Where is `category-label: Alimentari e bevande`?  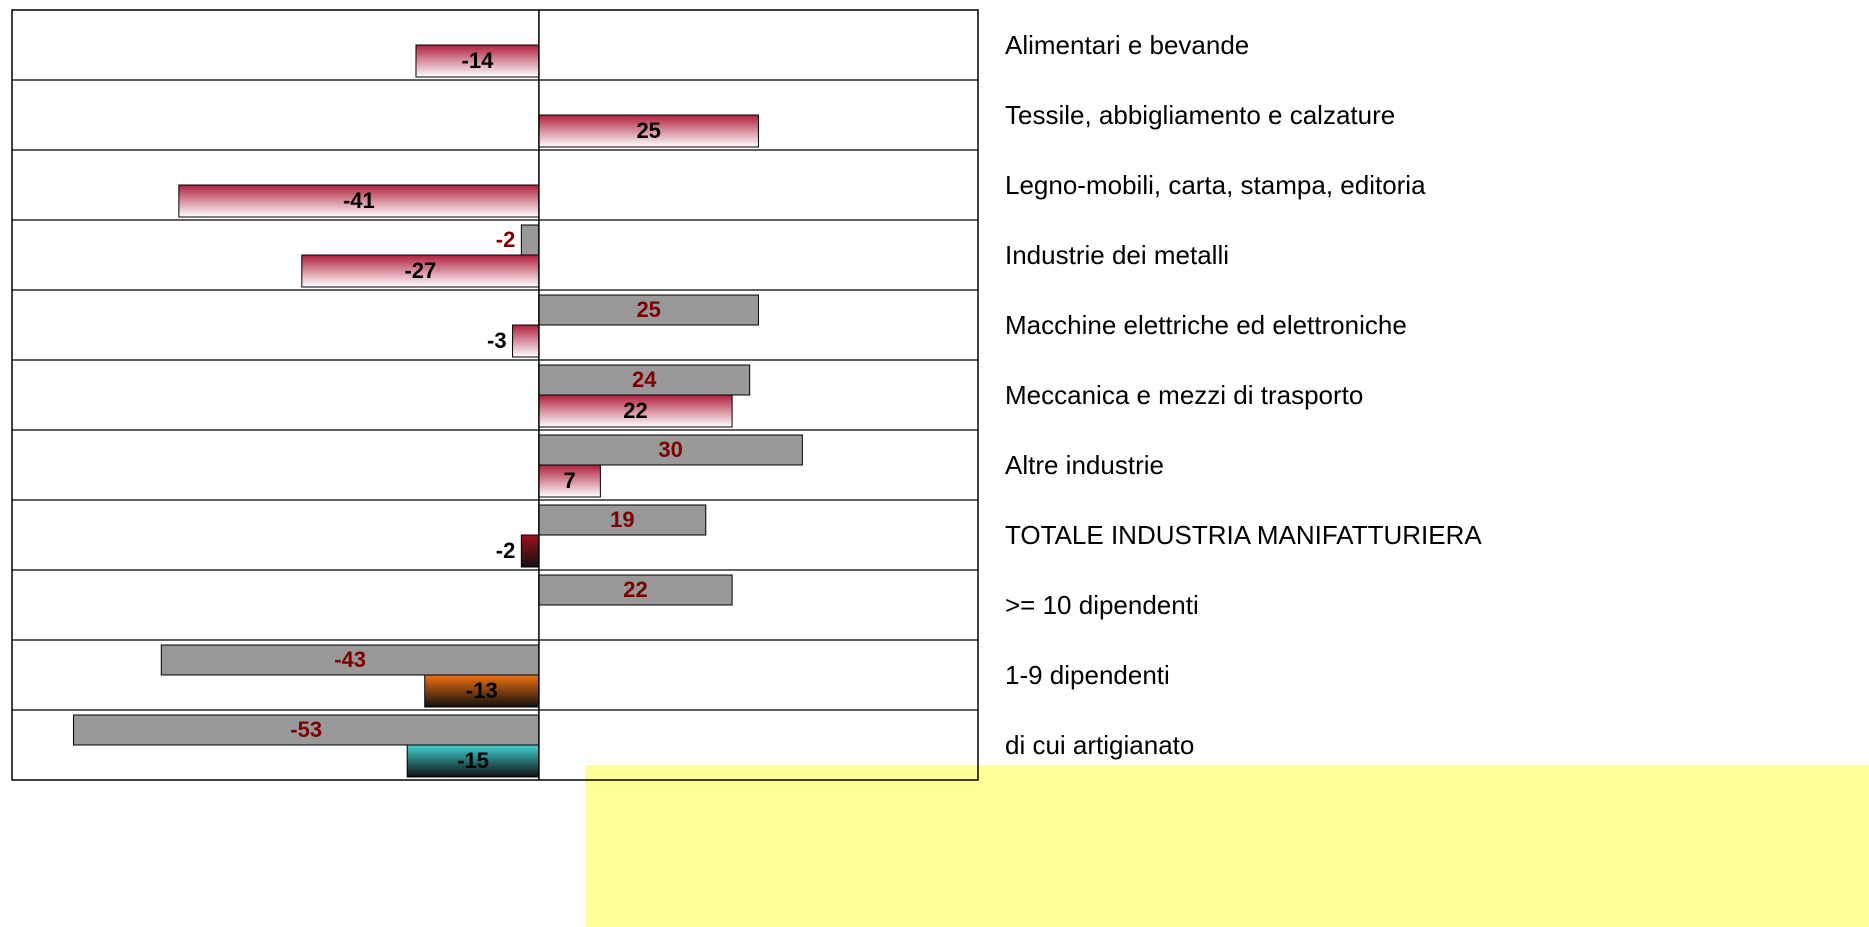 category-label: Alimentari e bevande is located at coordinates (1127, 45).